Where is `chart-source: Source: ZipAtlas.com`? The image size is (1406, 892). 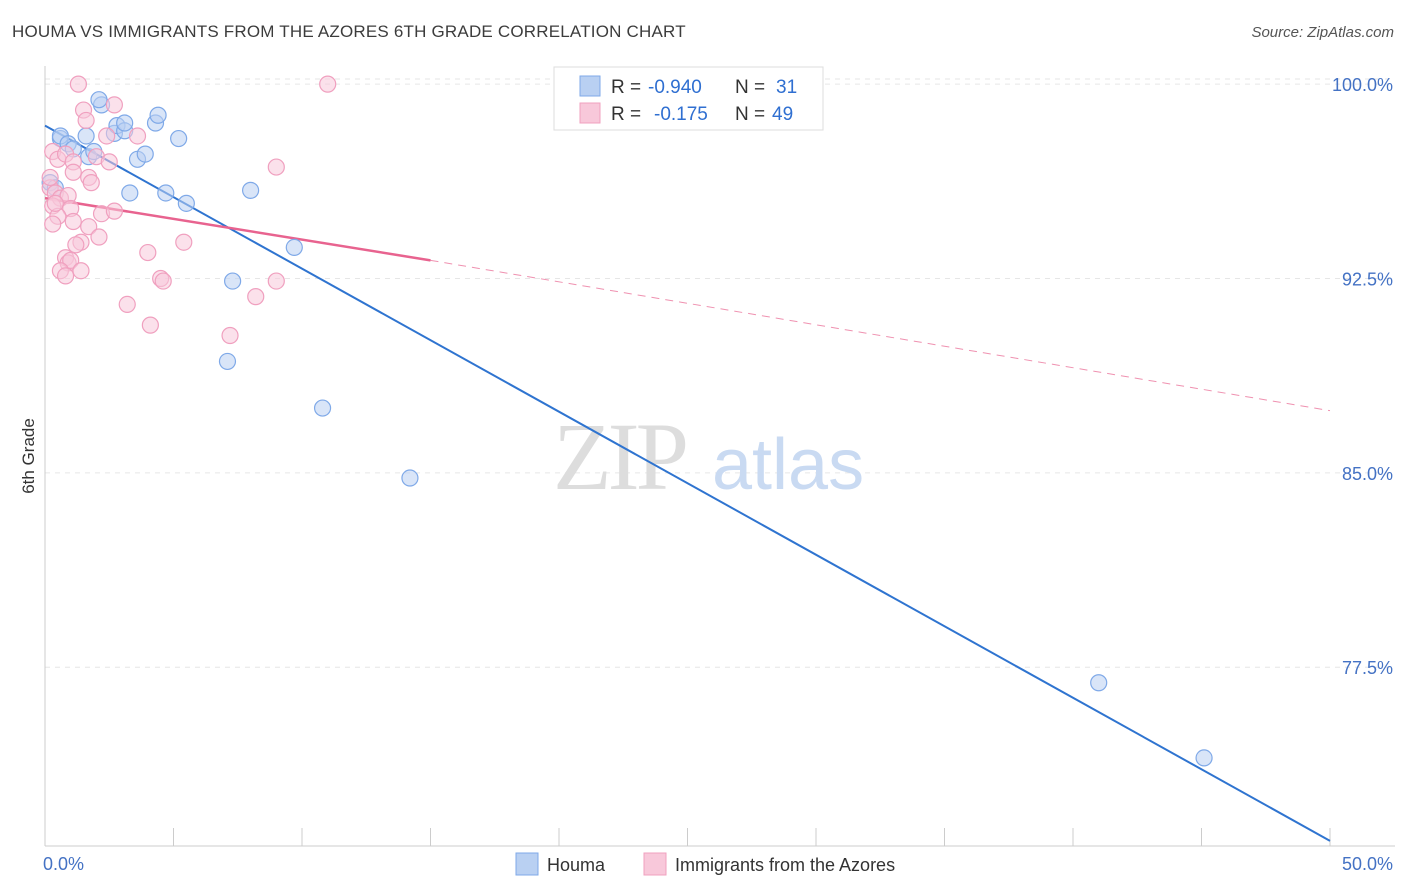 chart-source: Source: ZipAtlas.com is located at coordinates (1322, 32).